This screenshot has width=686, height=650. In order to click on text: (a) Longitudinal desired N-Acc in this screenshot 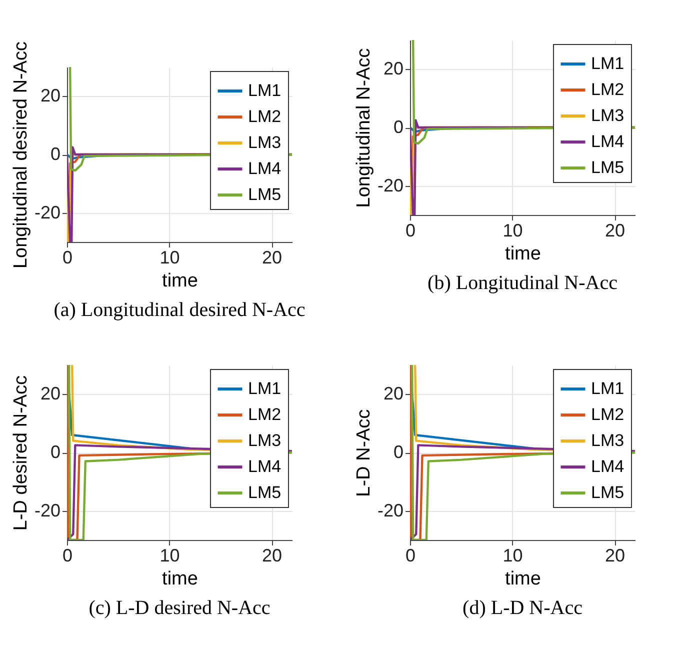, I will do `click(180, 310)`.